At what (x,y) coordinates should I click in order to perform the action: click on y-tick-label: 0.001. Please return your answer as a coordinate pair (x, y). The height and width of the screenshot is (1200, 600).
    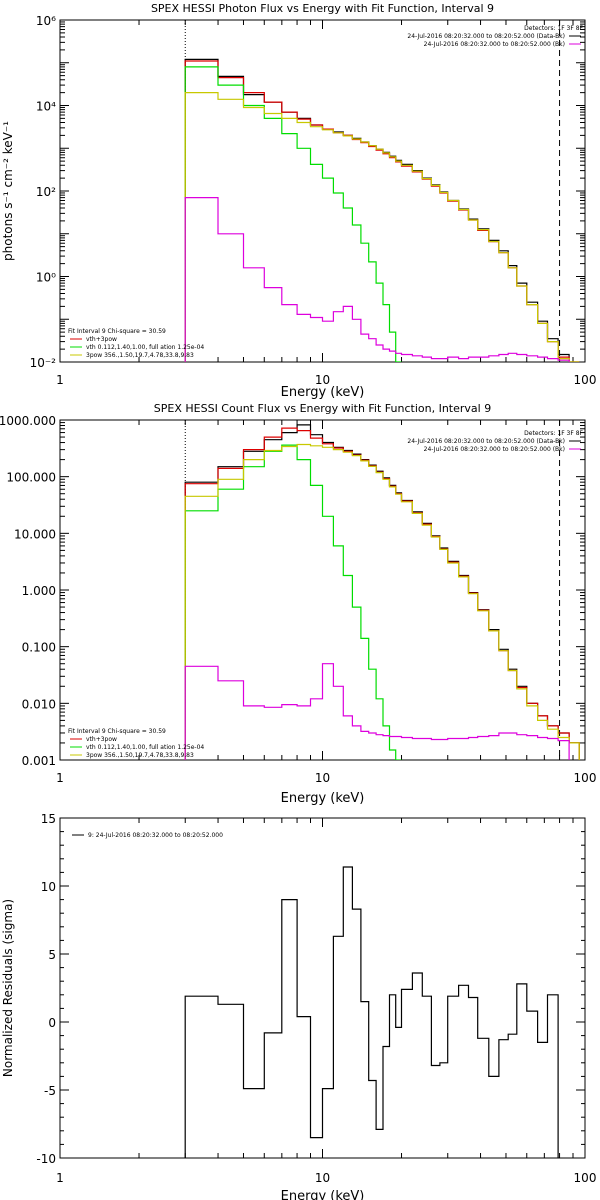
    Looking at the image, I should click on (39, 761).